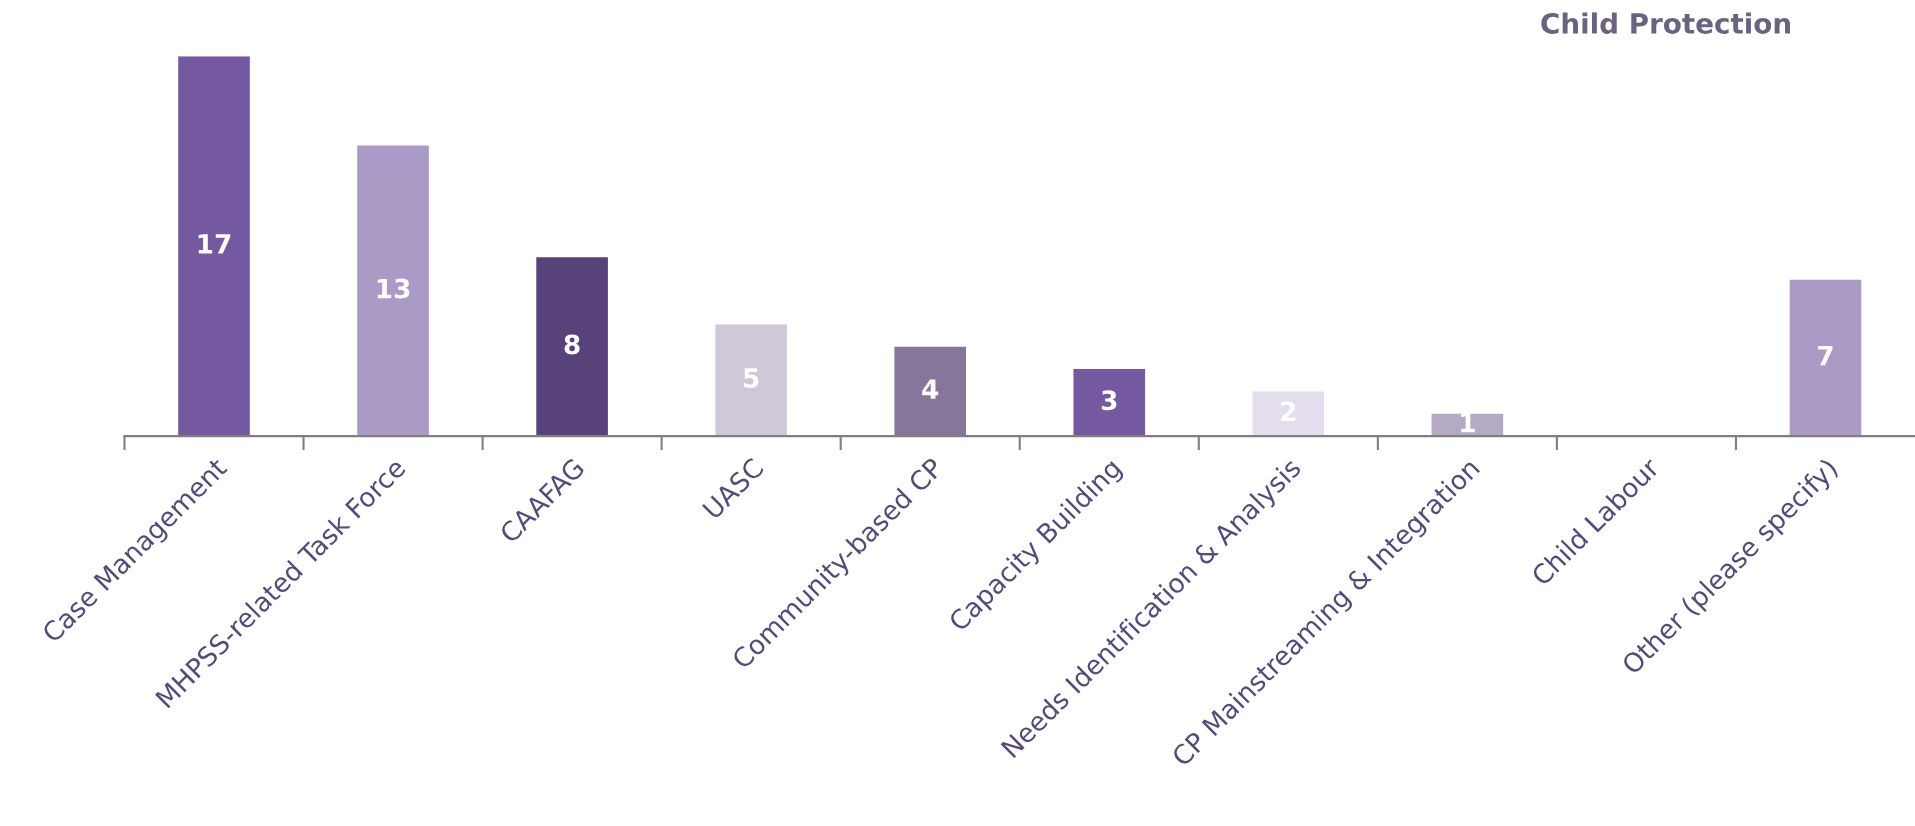 The image size is (1915, 826). Describe the element at coordinates (1665, 23) in the screenshot. I see `chart-title: Child Protection` at that location.